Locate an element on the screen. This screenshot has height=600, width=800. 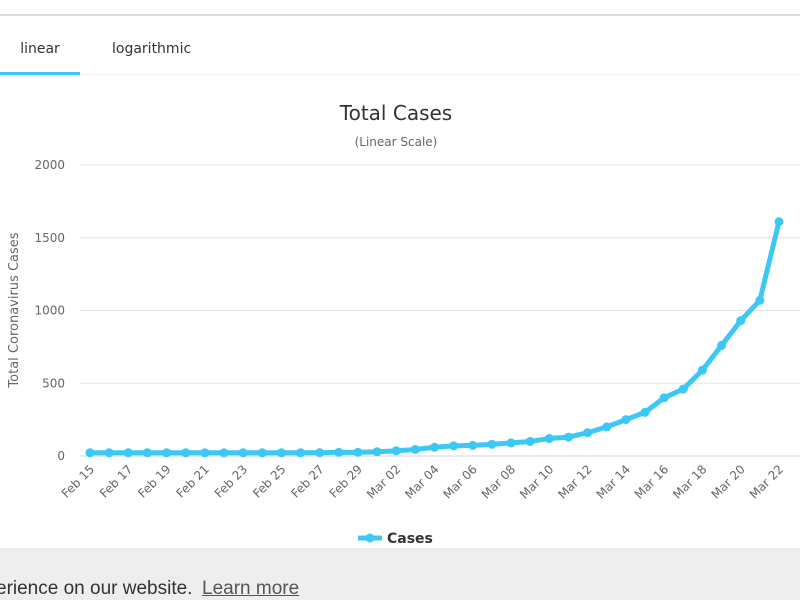
tab: logarithmic is located at coordinates (152, 49).